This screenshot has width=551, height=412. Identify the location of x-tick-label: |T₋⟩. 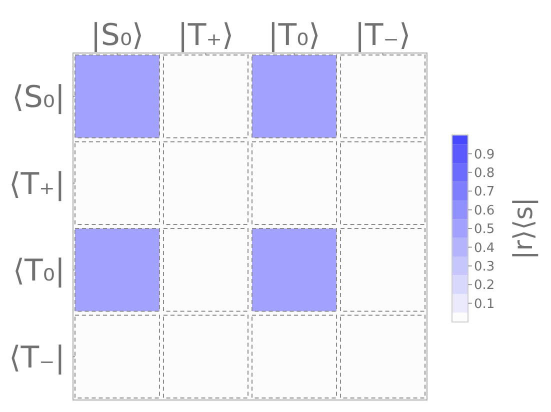
(382, 35).